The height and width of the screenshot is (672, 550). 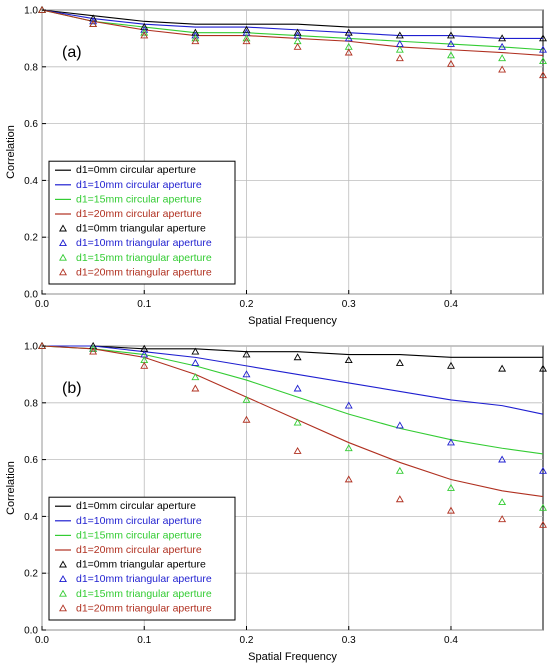 I want to click on y-tick-label: 0.2, so click(x=31, y=574).